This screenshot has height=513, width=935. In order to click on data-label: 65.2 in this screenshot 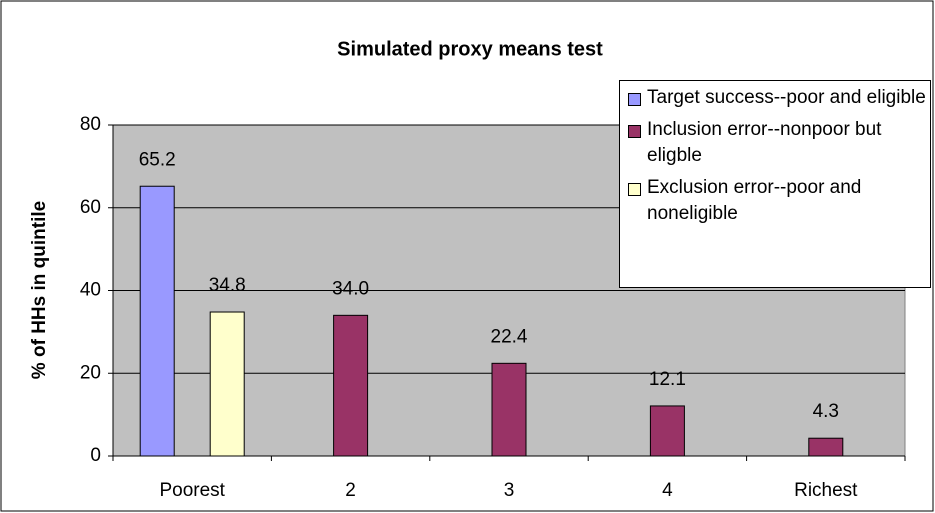, I will do `click(157, 159)`.